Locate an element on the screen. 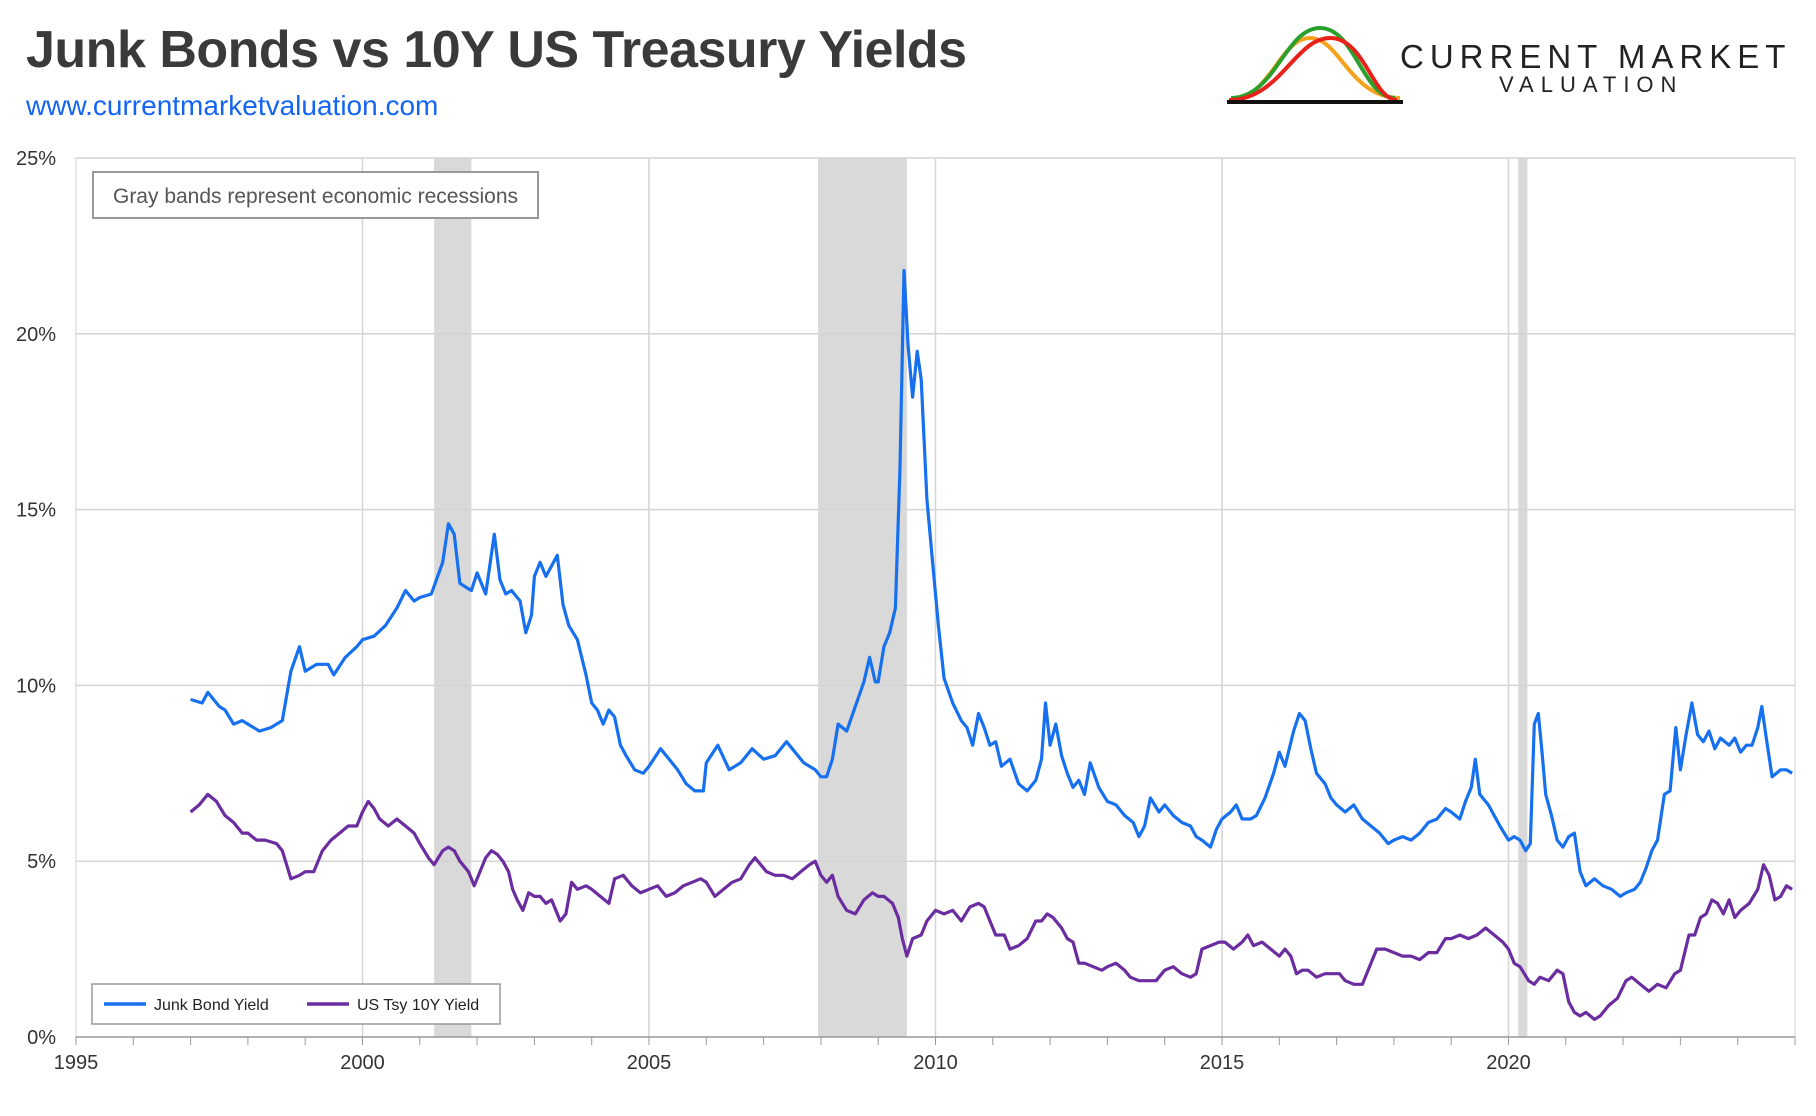  logo: CURRENT MARKET VALUATION is located at coordinates (1515, 65).